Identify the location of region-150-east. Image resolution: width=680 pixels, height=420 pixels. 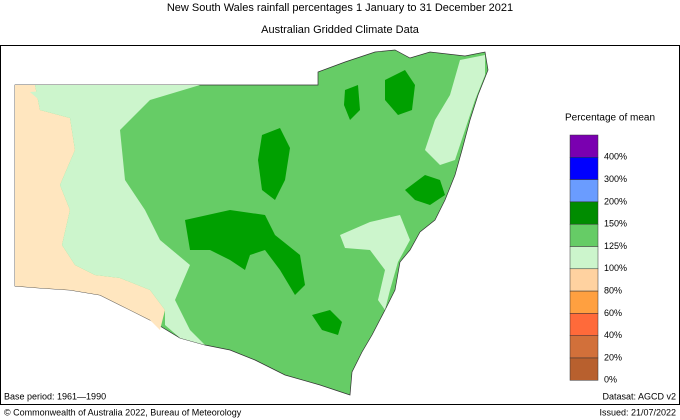
(425, 190).